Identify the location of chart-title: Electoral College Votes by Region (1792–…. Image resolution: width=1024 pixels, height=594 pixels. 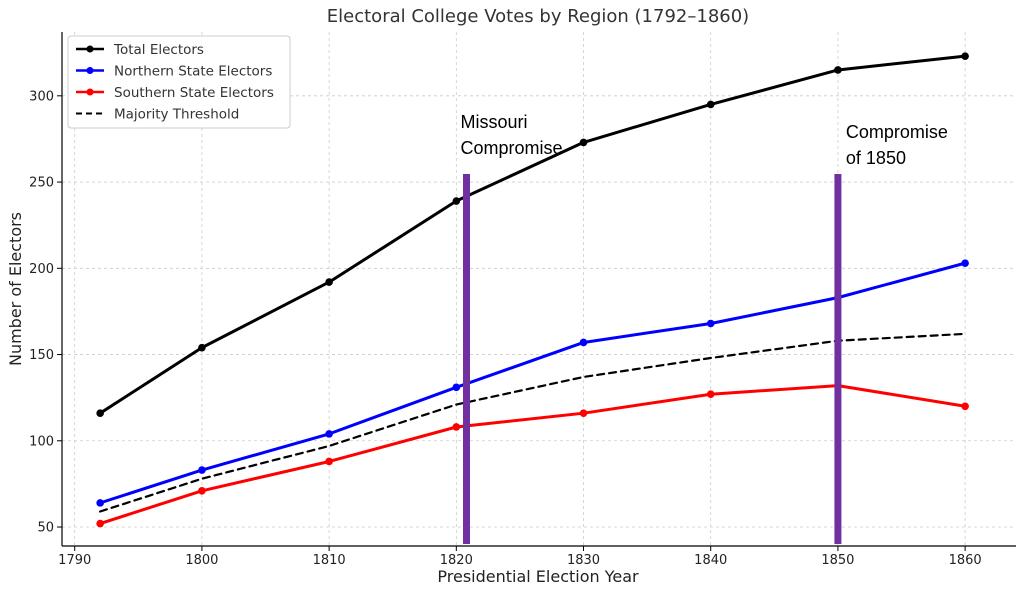
(538, 16).